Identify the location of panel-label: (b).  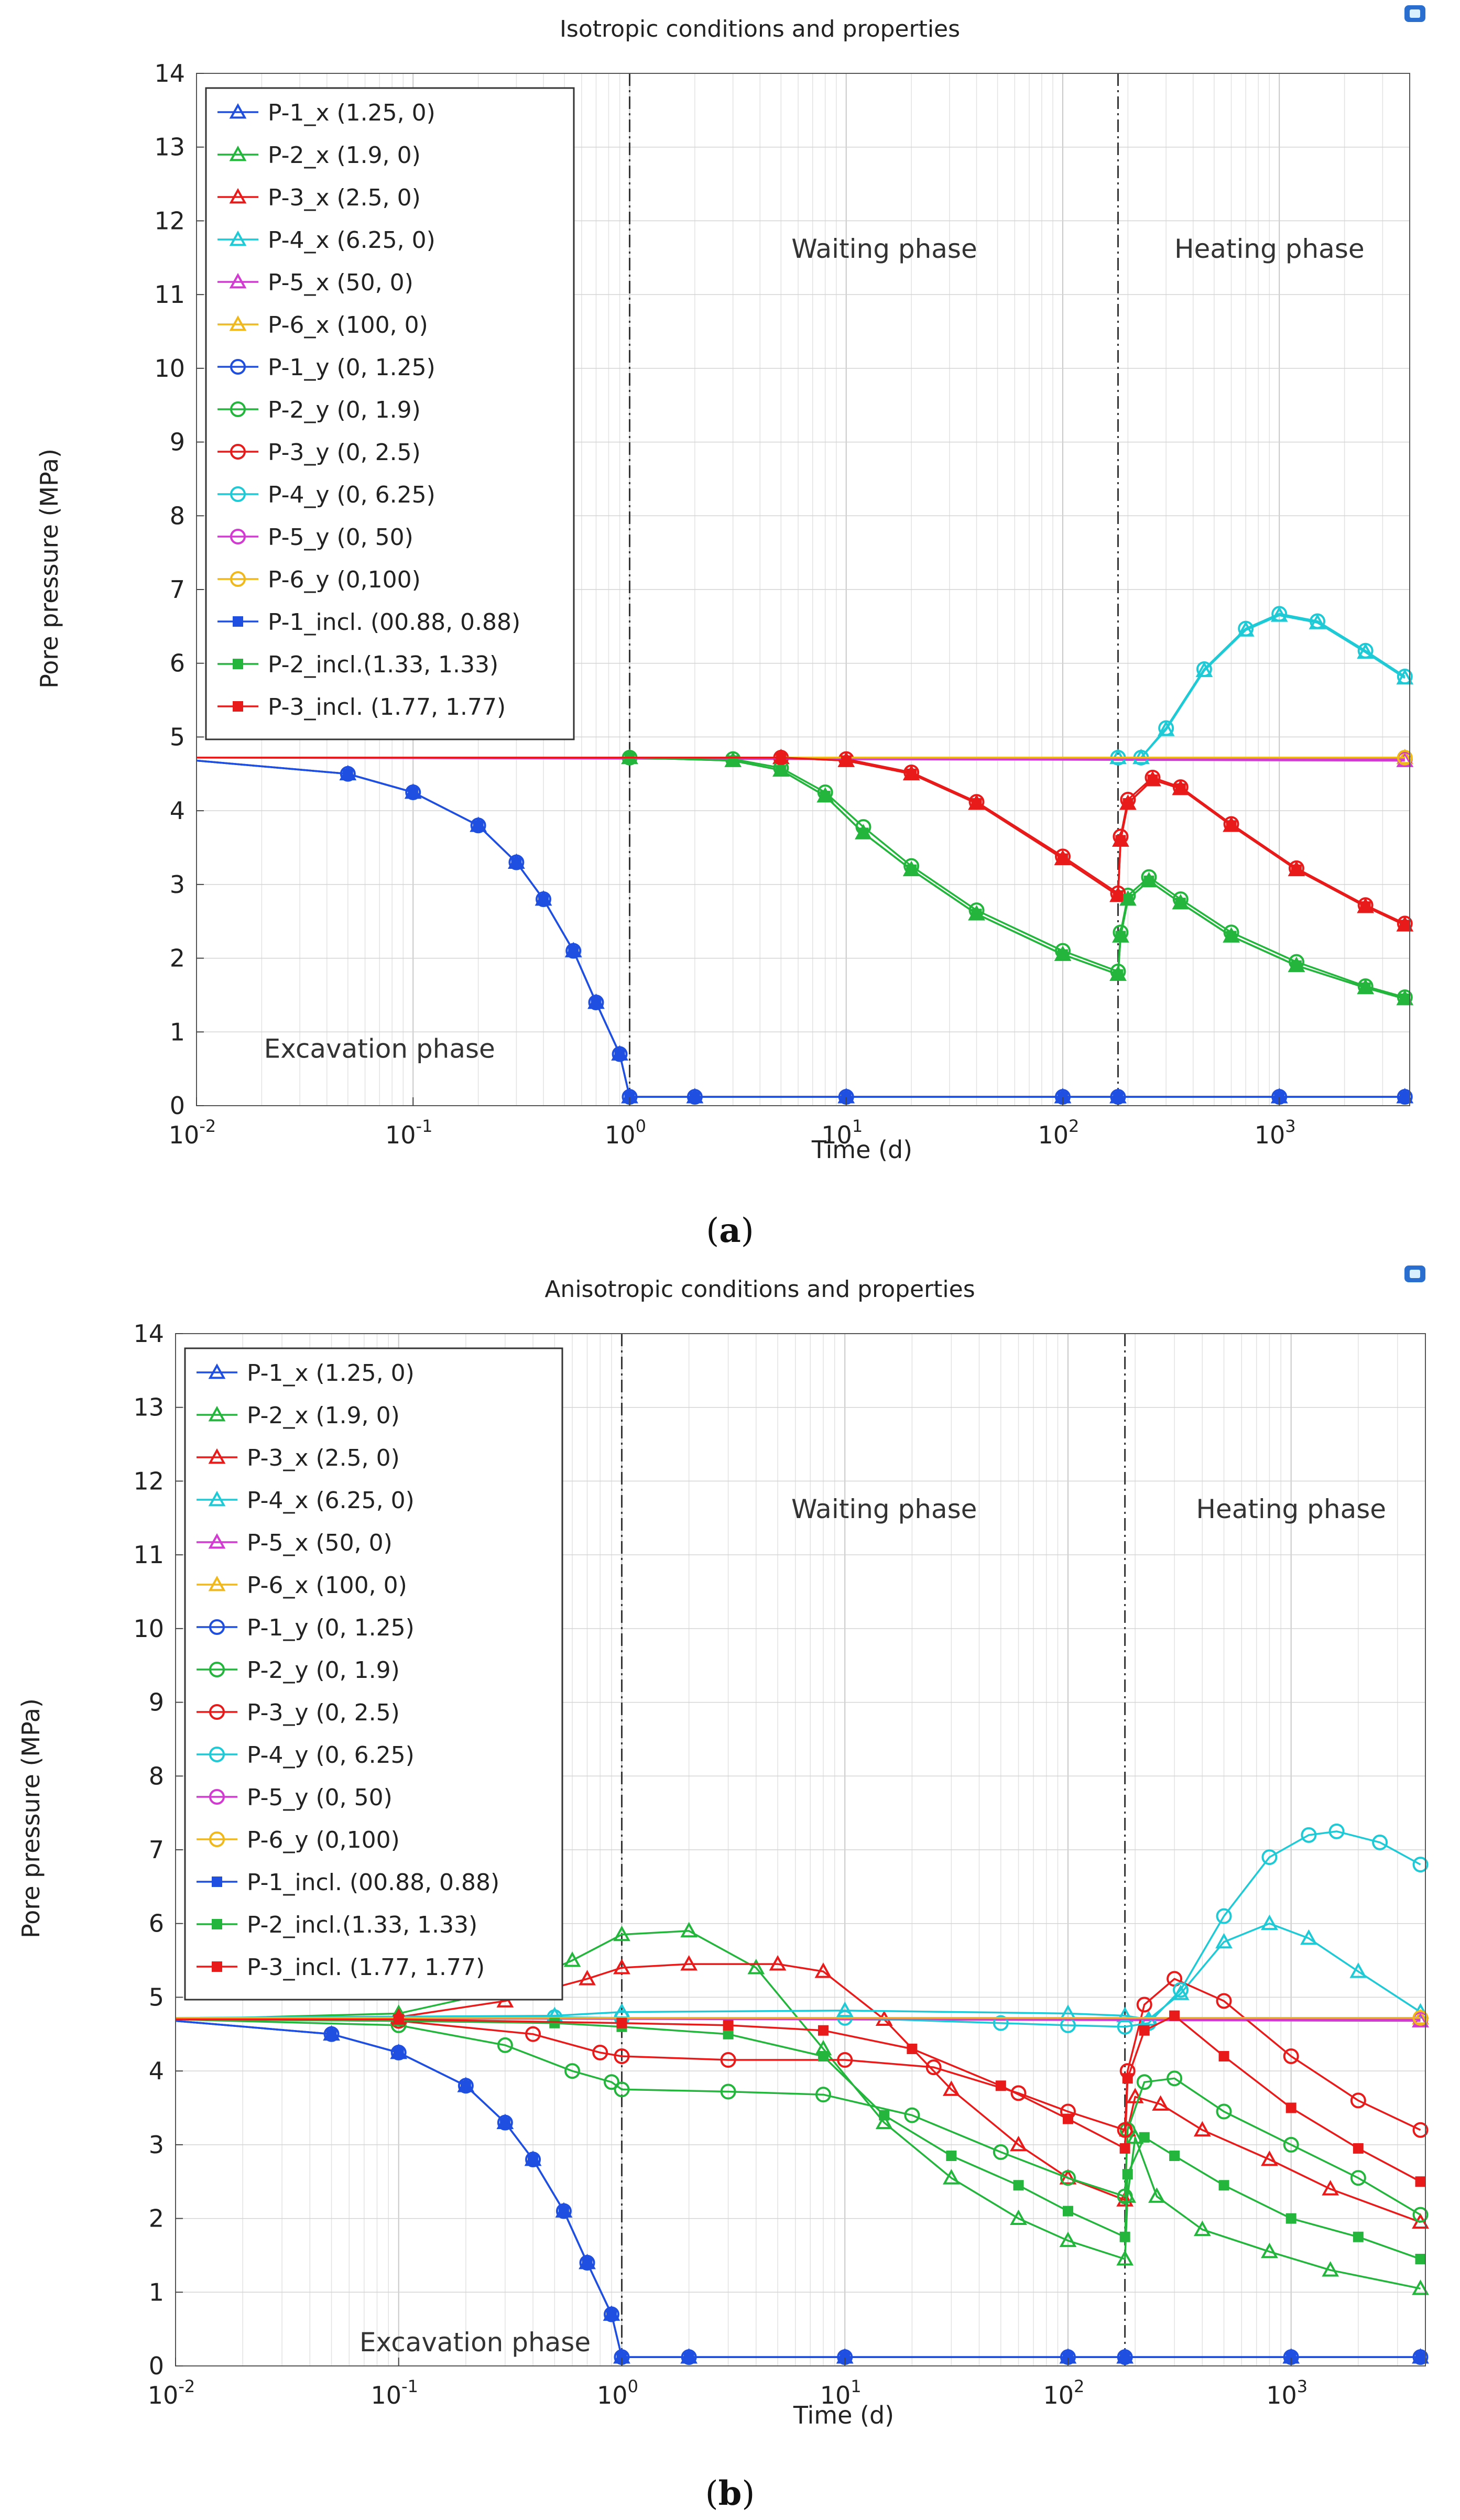
(730, 2493).